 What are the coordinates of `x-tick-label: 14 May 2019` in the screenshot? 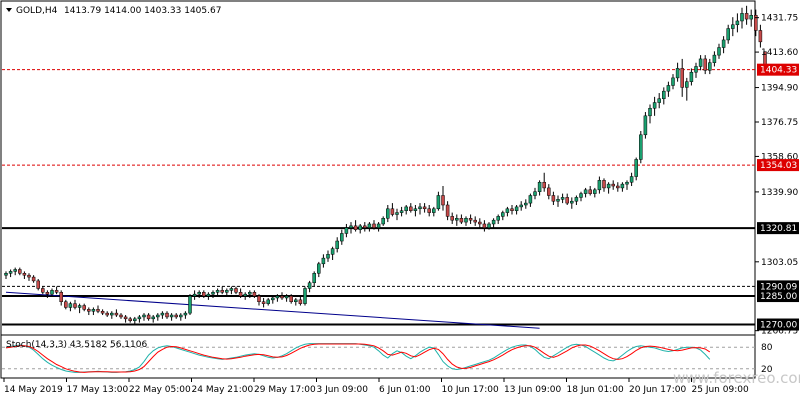 It's located at (33, 390).